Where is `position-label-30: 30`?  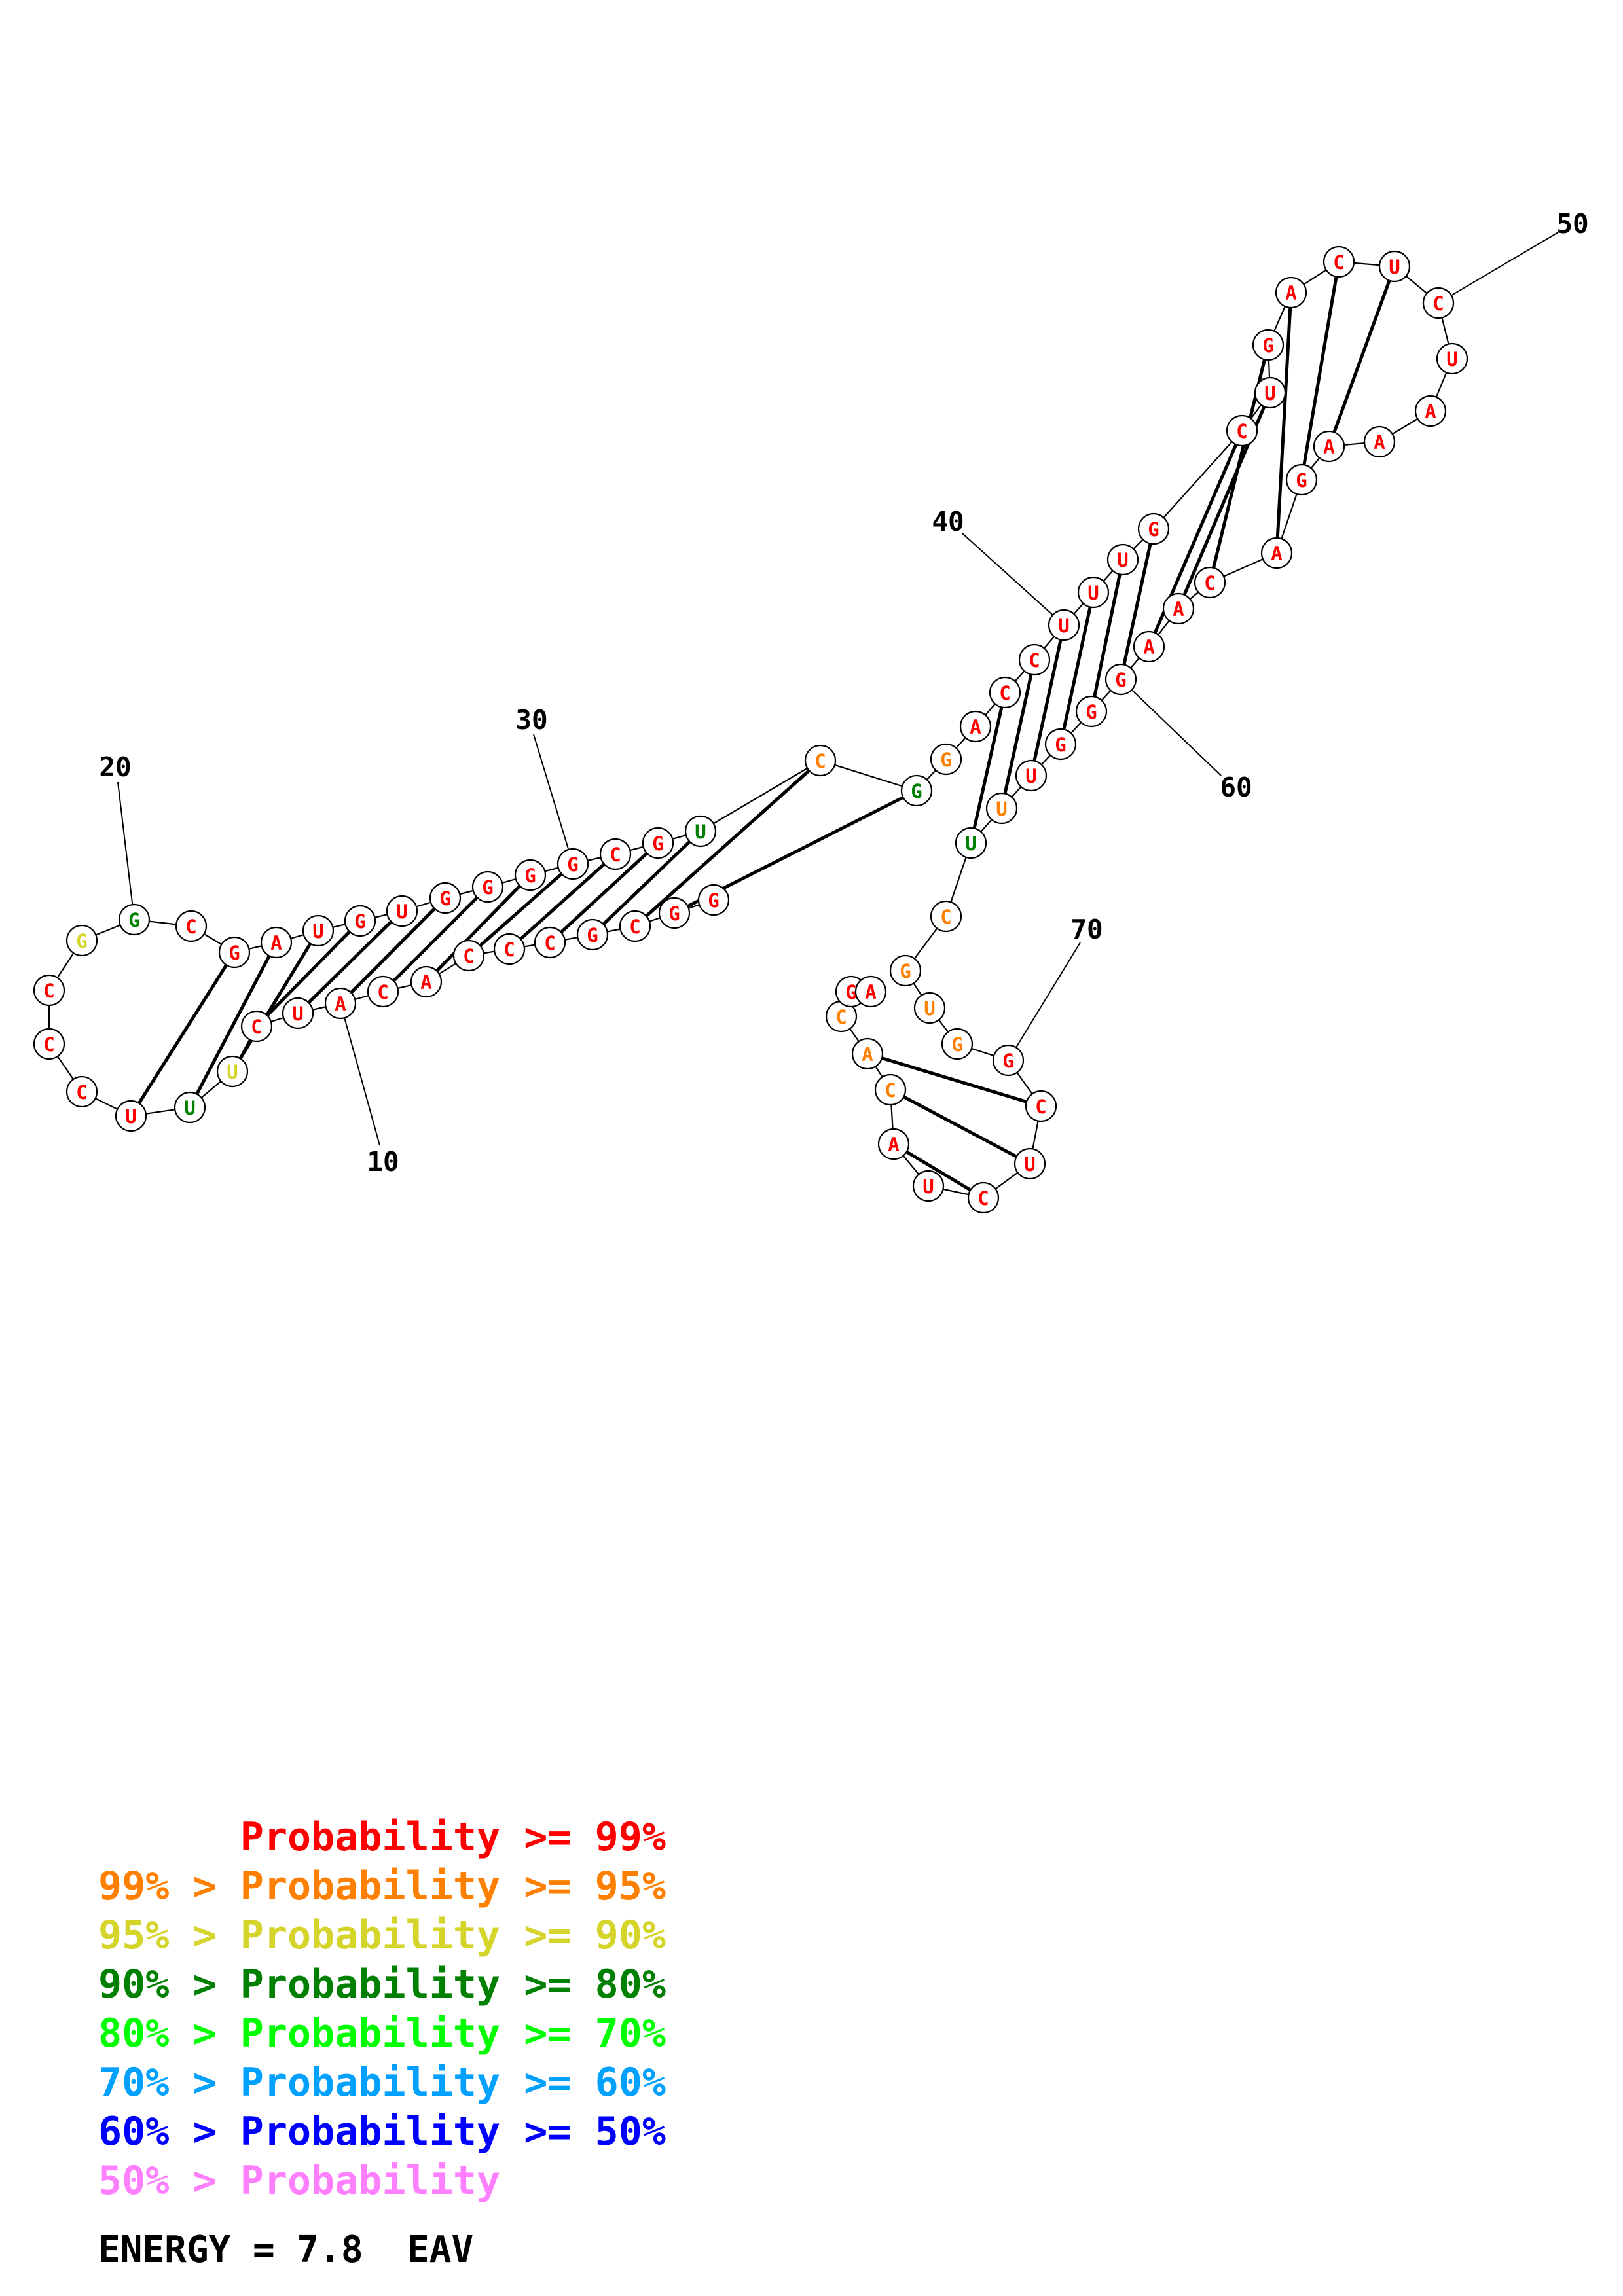
position-label-30: 30 is located at coordinates (531, 720).